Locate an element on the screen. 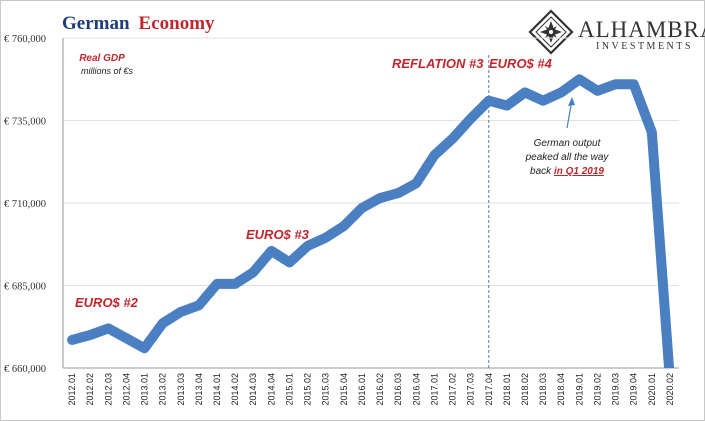 Image resolution: width=705 pixels, height=421 pixels. x-tick-label: 2019.01 is located at coordinates (579, 389).